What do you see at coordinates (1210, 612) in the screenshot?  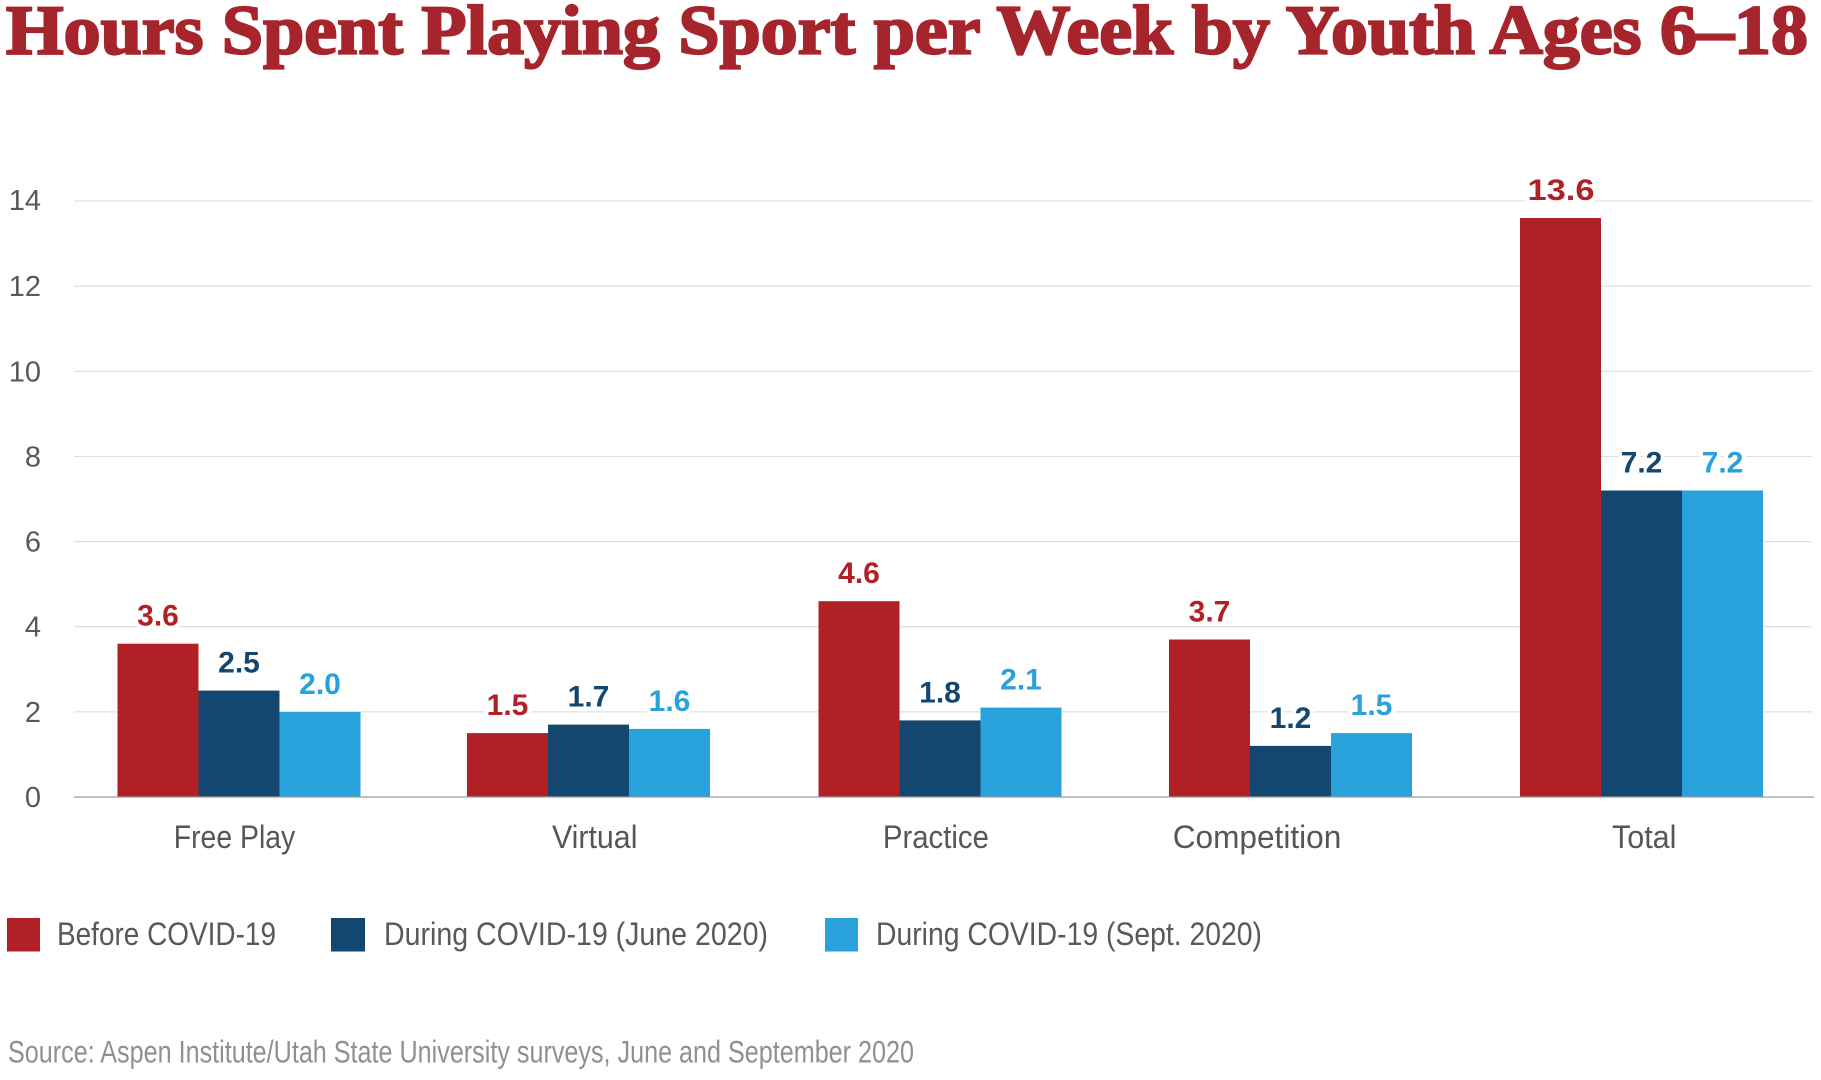 I see `svg-text: 3.7` at bounding box center [1210, 612].